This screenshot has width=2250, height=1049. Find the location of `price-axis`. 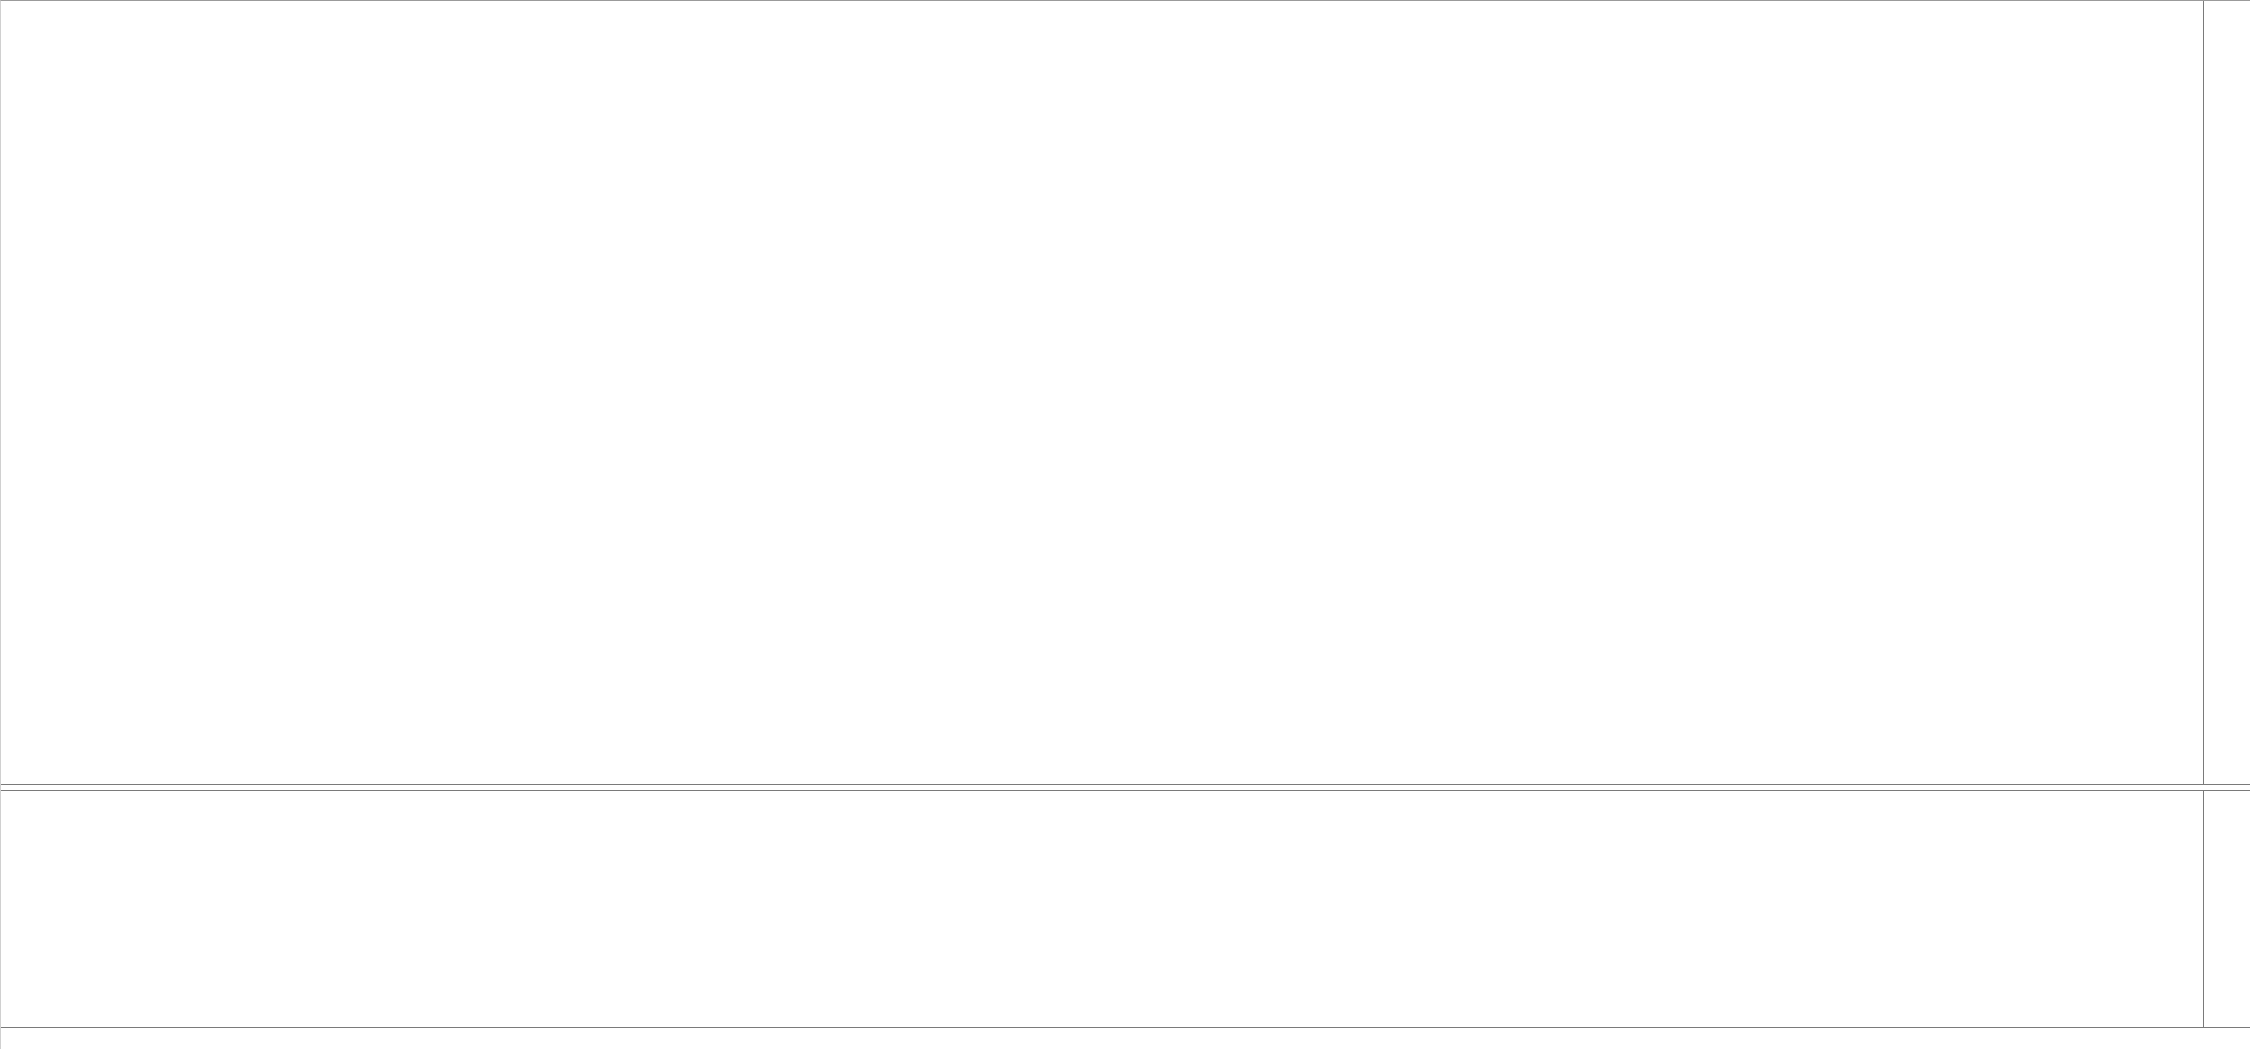

price-axis is located at coordinates (2226, 514).